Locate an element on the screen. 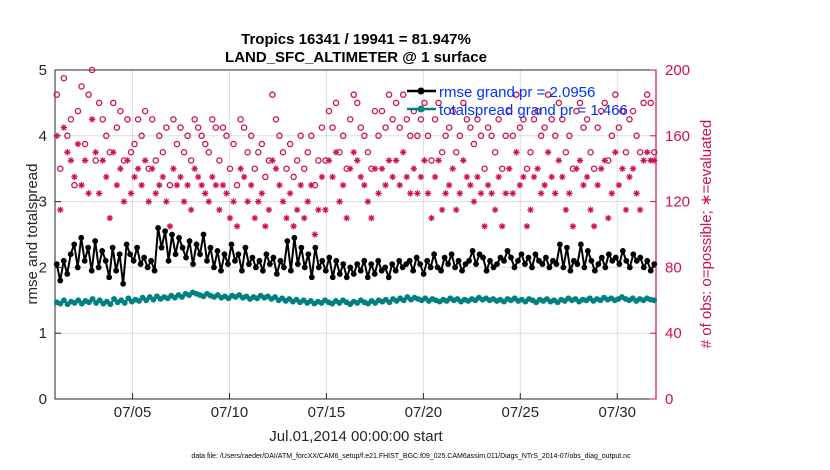 The height and width of the screenshot is (470, 830). right-tick-label: 120 is located at coordinates (677, 202).